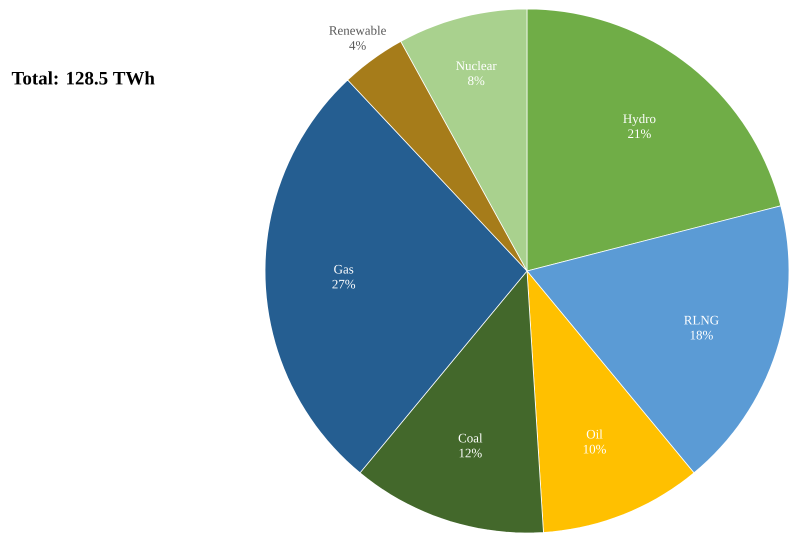 This screenshot has width=809, height=533. Describe the element at coordinates (83, 78) in the screenshot. I see `text: Total: 128.5 TWh` at that location.